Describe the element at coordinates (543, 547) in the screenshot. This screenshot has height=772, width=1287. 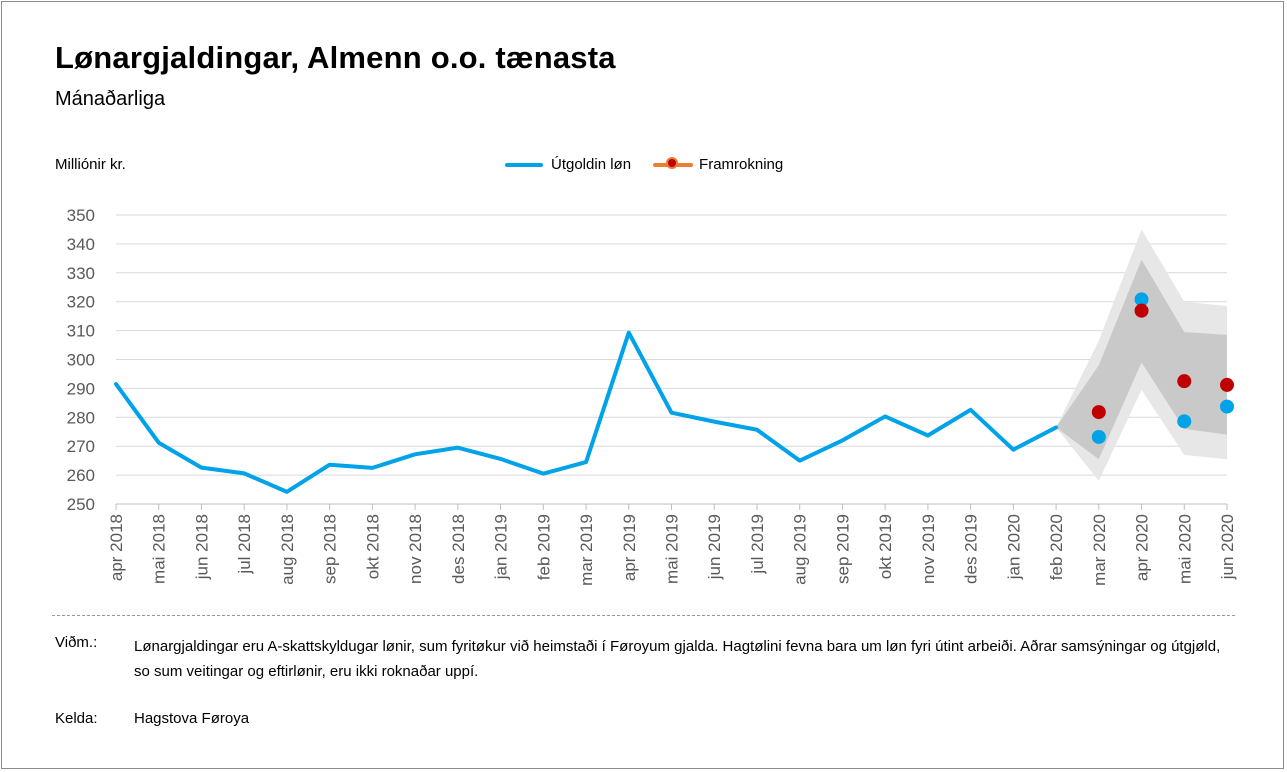
I see `x-tick-label: feb 2019` at that location.